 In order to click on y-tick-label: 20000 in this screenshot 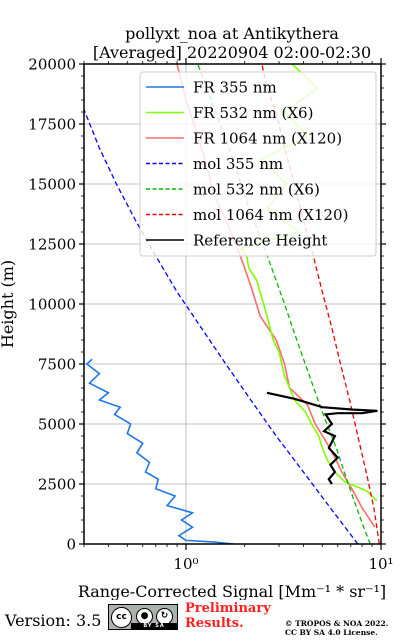, I will do `click(52, 65)`.